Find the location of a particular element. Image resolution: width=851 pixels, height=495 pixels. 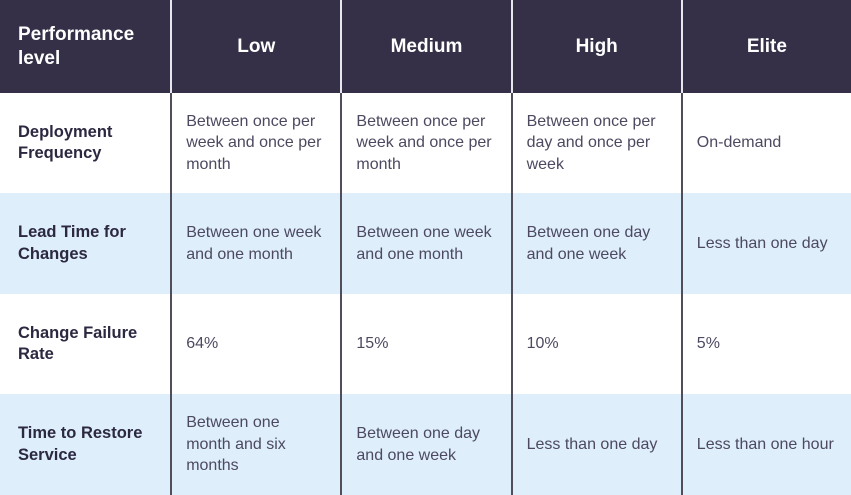

deployment-frequency-low-cell: Between once per week and once per month is located at coordinates (255, 143).